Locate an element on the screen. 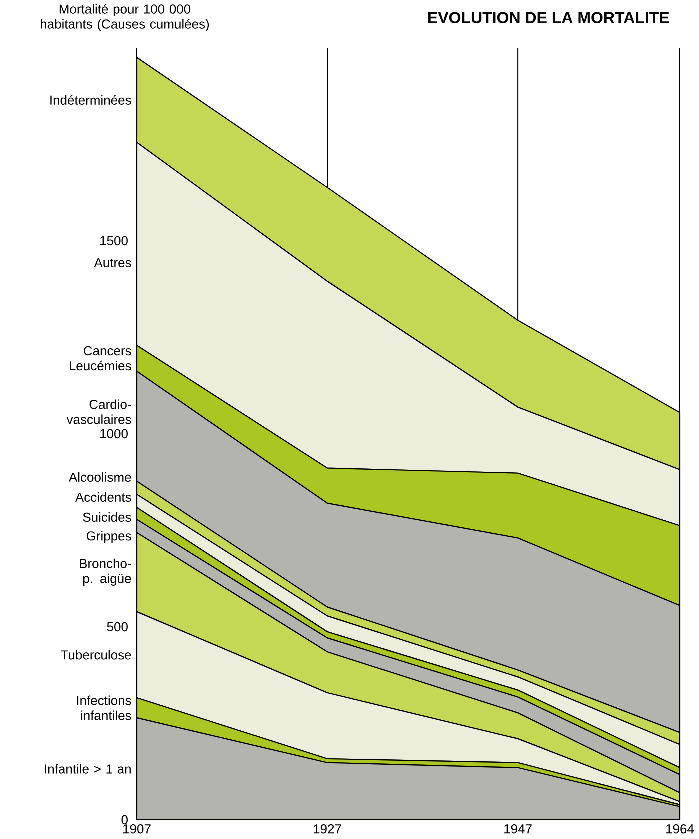  series-label: Indéterminées is located at coordinates (91, 100).